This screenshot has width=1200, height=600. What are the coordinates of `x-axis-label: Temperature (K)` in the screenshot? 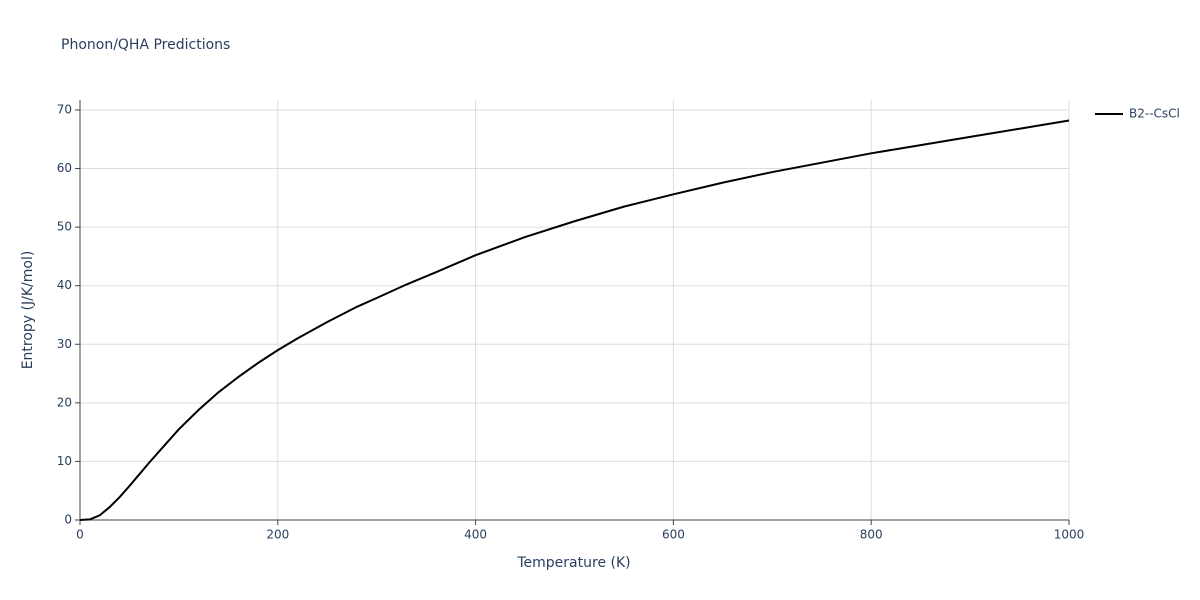 It's located at (573, 563).